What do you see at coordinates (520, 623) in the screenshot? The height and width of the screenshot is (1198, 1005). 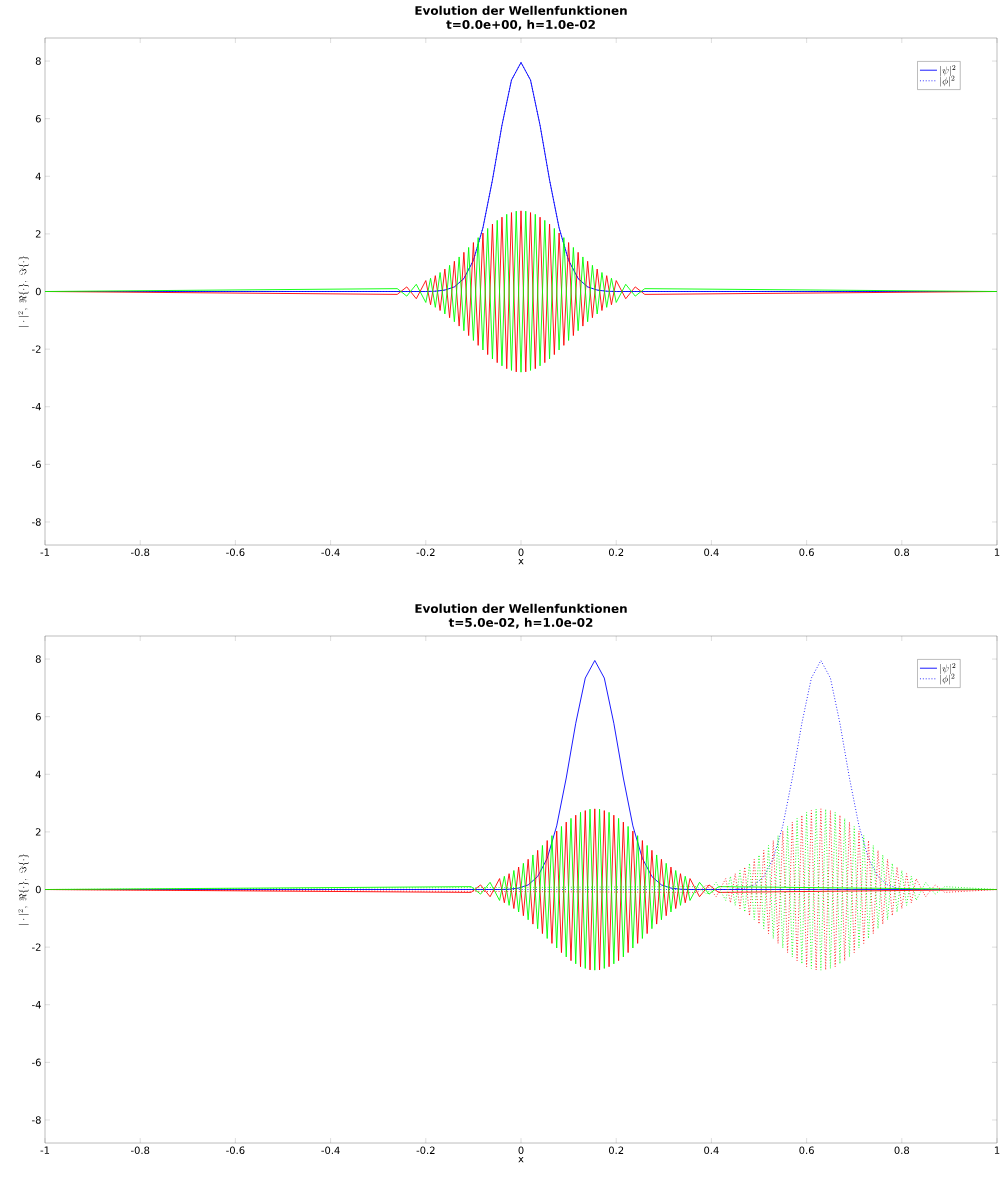 I see `chart-subtitle: t=5.0e-02, h=1.0e-02` at bounding box center [520, 623].